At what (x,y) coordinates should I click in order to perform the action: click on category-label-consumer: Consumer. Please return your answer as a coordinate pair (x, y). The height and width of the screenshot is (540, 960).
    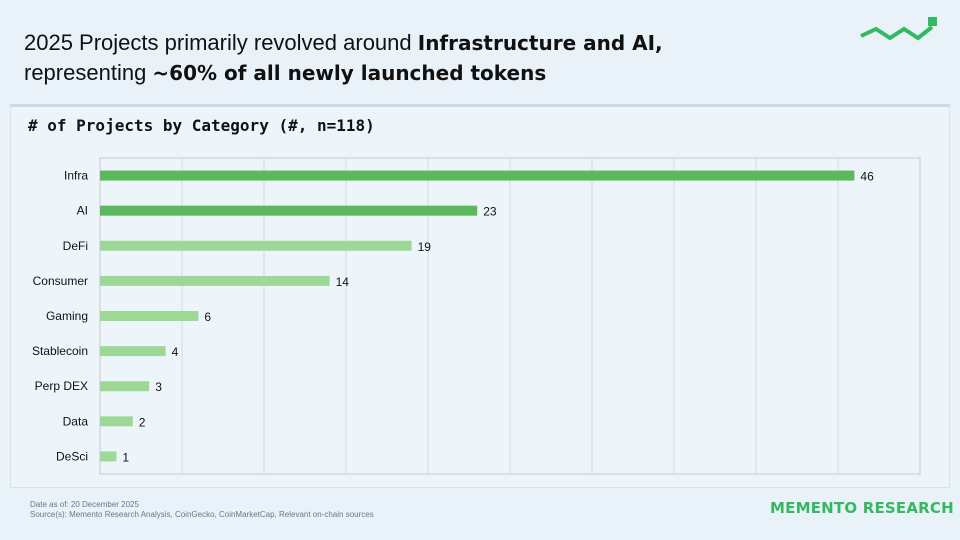
    Looking at the image, I should click on (60, 281).